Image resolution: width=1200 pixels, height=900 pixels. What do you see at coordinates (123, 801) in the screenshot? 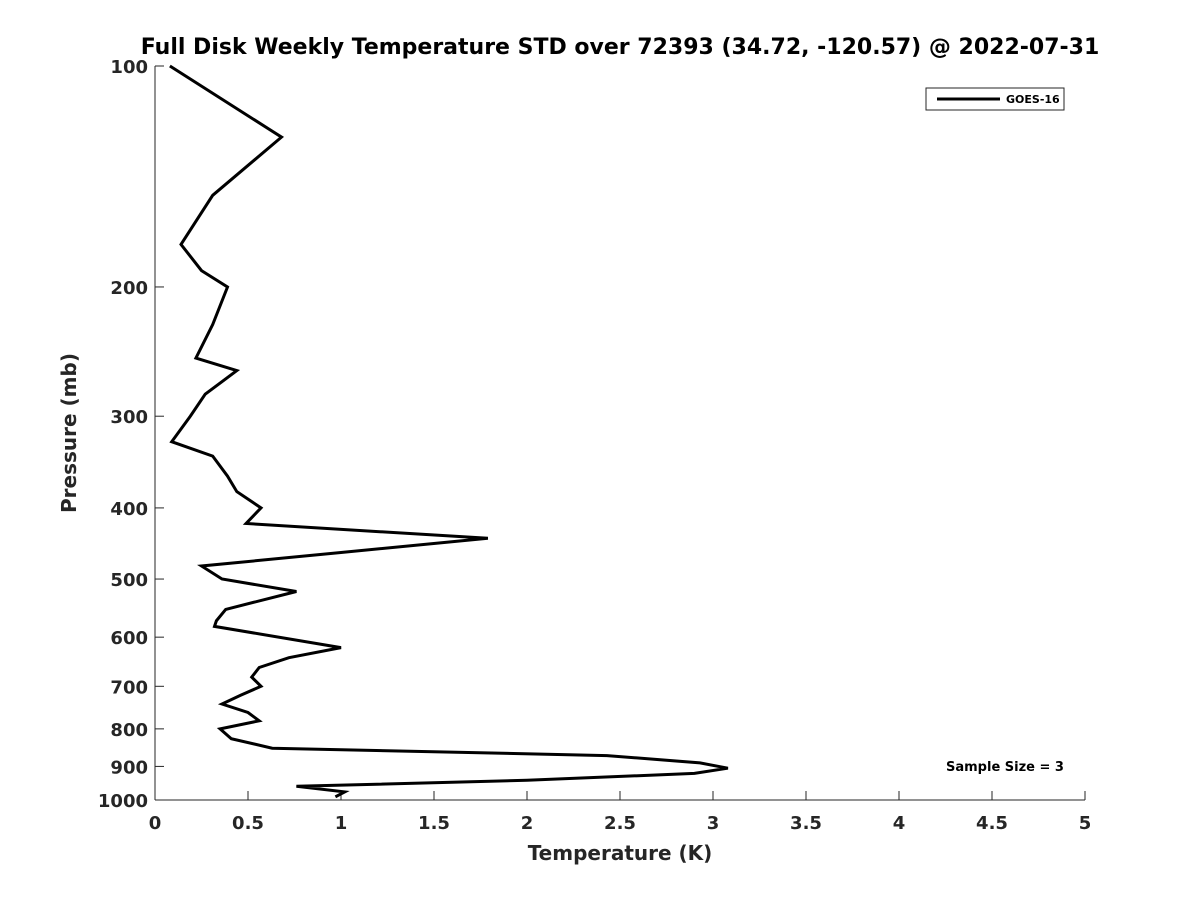
I see `y-tick-label: 1000` at bounding box center [123, 801].